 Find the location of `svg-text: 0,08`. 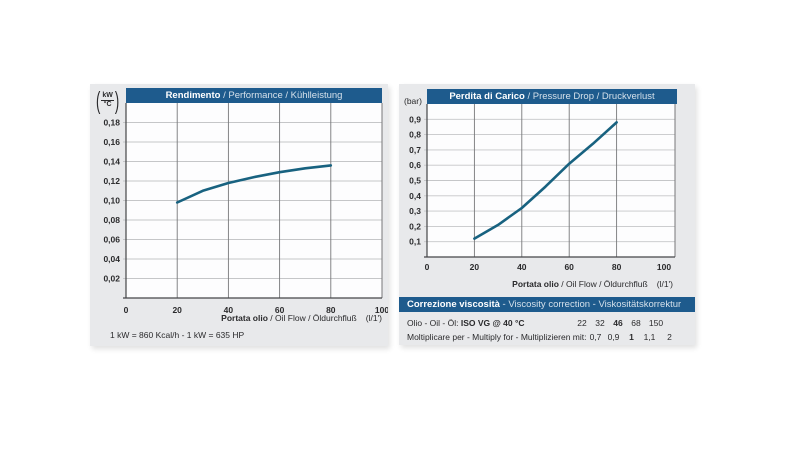

svg-text: 0,08 is located at coordinates (111, 220).